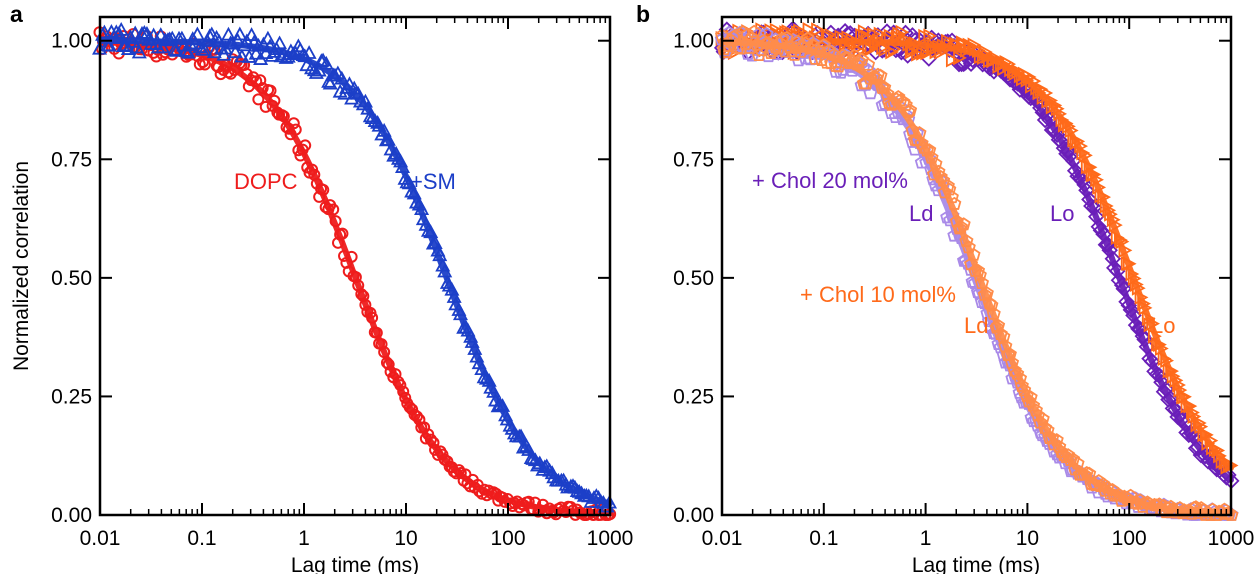 The image size is (1260, 574). Describe the element at coordinates (304, 538) in the screenshot. I see `panel-a-xtick-label: 1` at that location.